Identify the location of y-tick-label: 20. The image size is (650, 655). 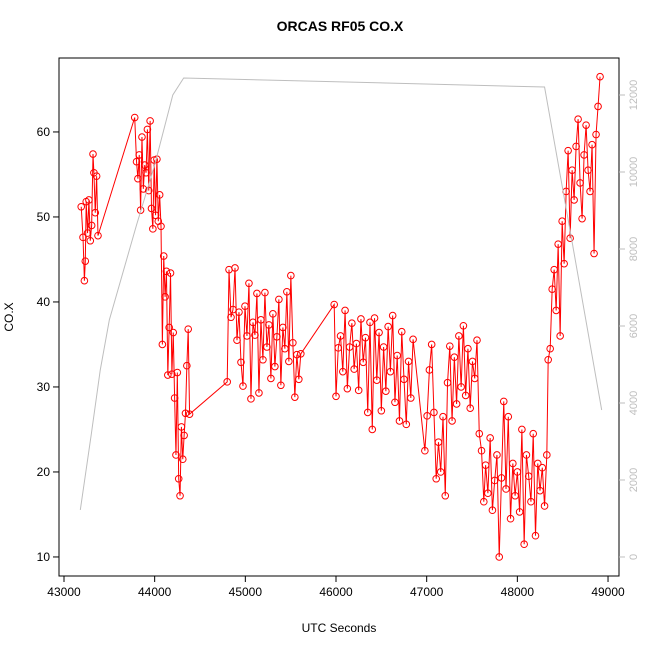
(44, 472).